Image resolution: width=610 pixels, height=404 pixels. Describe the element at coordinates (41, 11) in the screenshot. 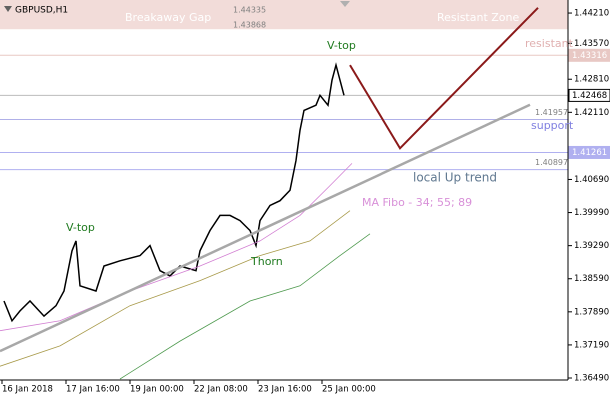

I see `chart-title: GBPUSD,H1` at that location.